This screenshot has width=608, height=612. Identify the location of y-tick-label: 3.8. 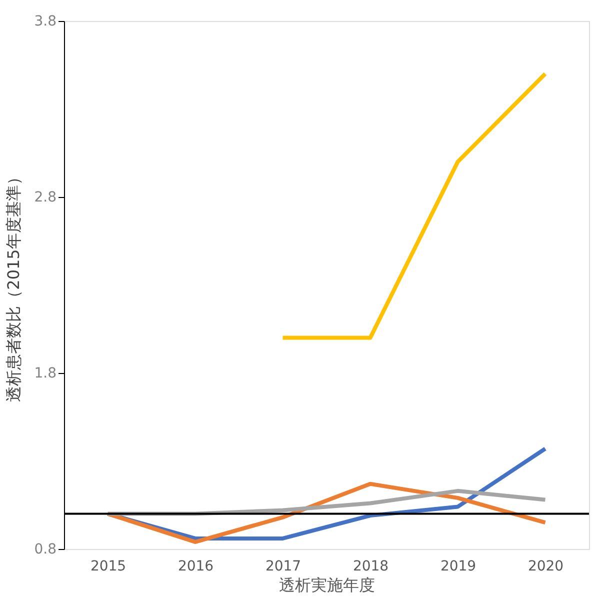
(45, 22).